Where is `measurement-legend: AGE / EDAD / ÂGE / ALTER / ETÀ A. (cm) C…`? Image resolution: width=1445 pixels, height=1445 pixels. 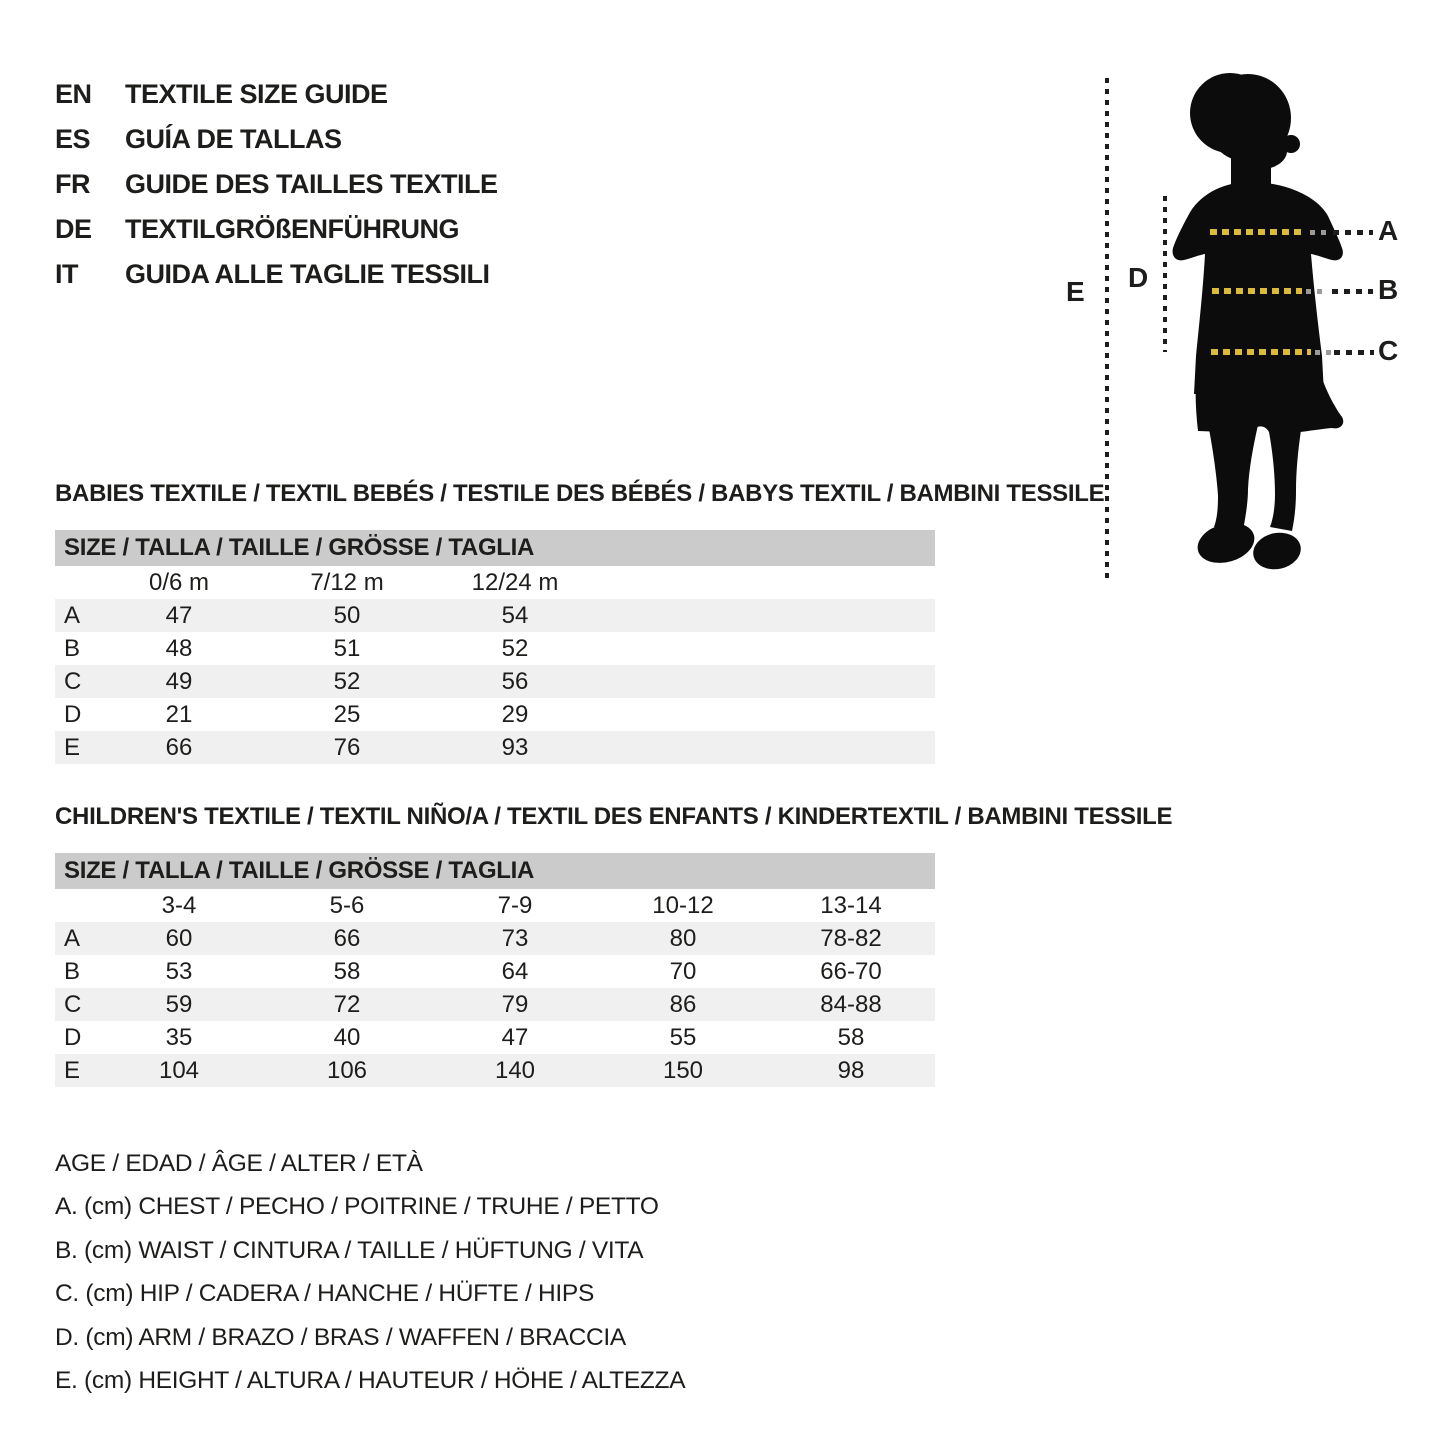 measurement-legend: AGE / EDAD / ÂGE / ALTER / ETÀ A. (cm) C… is located at coordinates (370, 1272).